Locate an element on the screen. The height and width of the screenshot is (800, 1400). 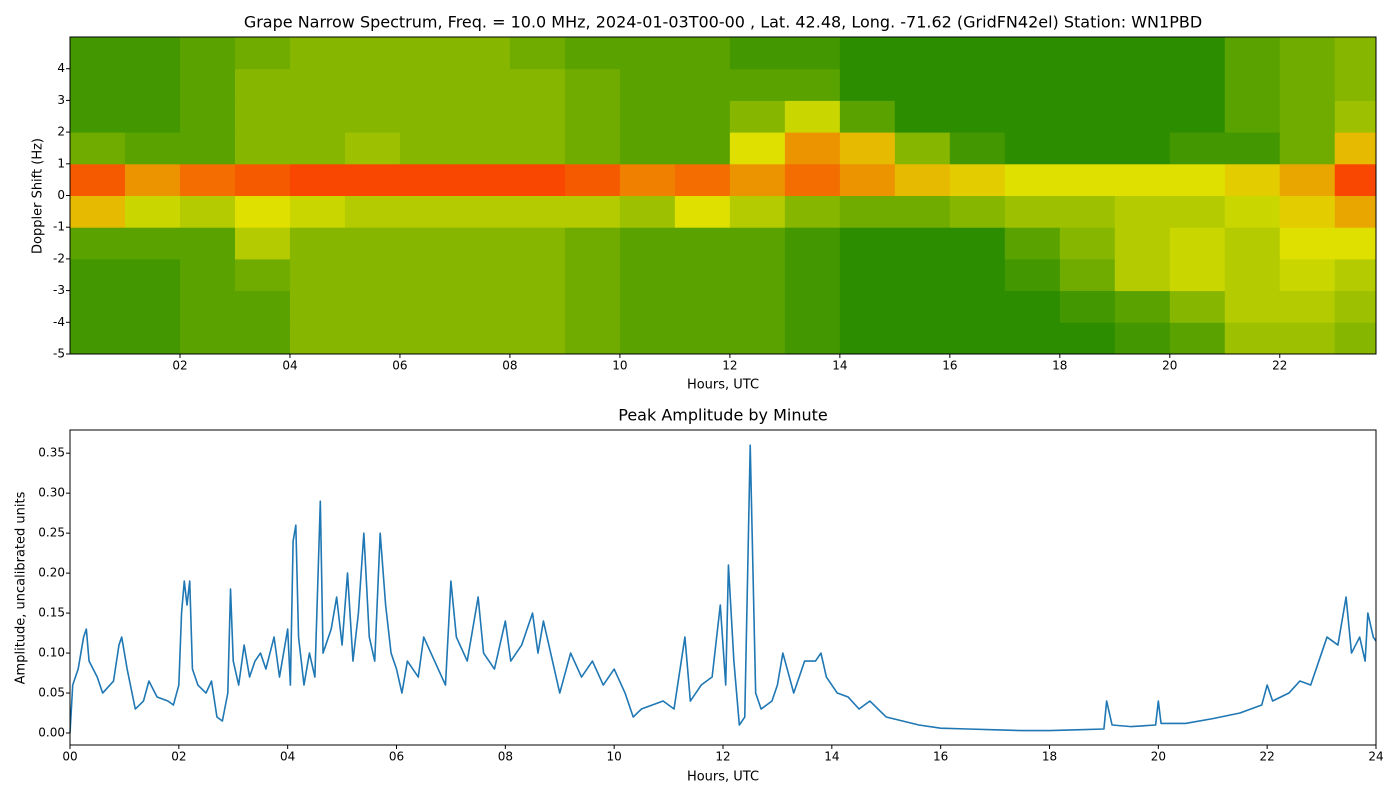
y-tick-label: 0.10 is located at coordinates (51, 653).